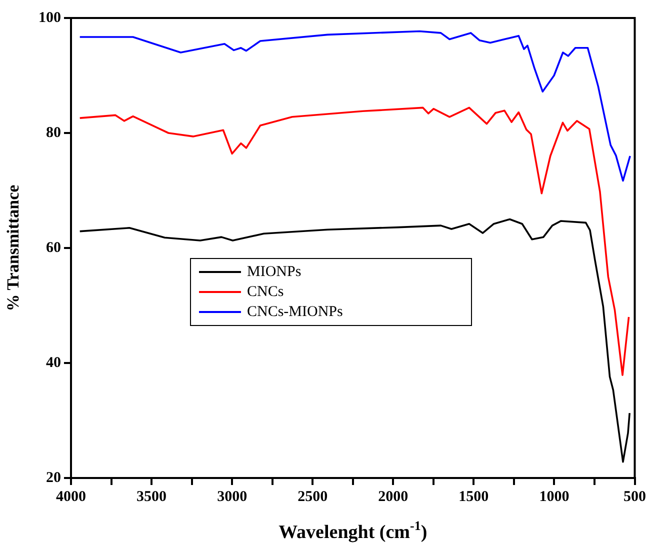 The image size is (649, 550). I want to click on x-tick-label: 4000, so click(71, 496).